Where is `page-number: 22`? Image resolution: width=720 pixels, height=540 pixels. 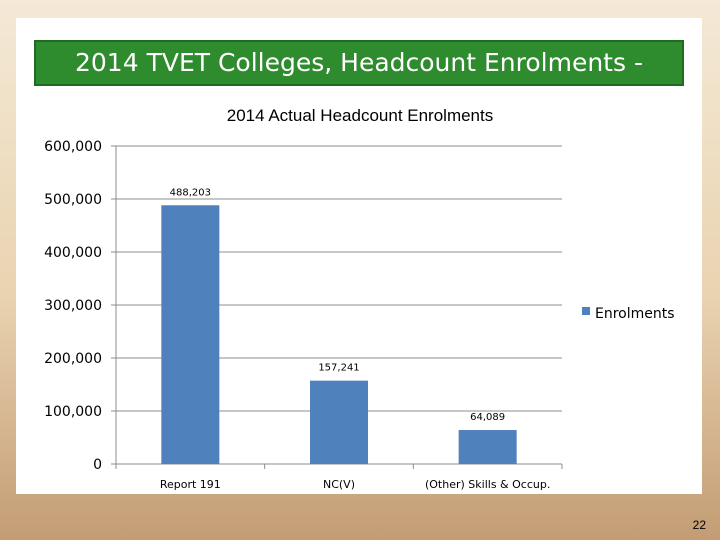 page-number: 22 is located at coordinates (699, 525).